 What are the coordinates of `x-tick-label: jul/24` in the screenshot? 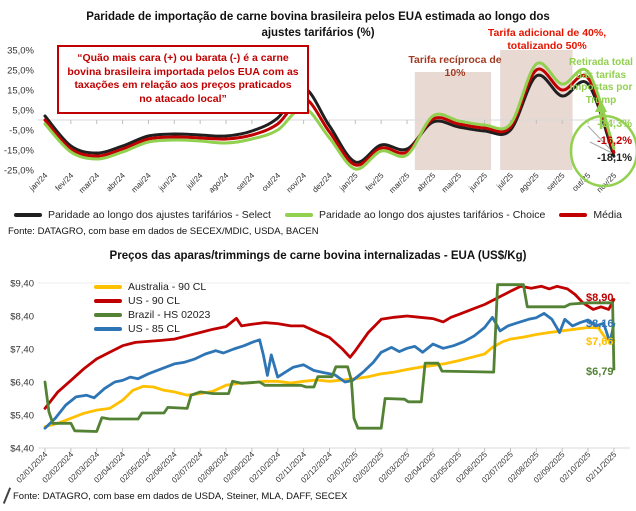 It's located at (194, 181).